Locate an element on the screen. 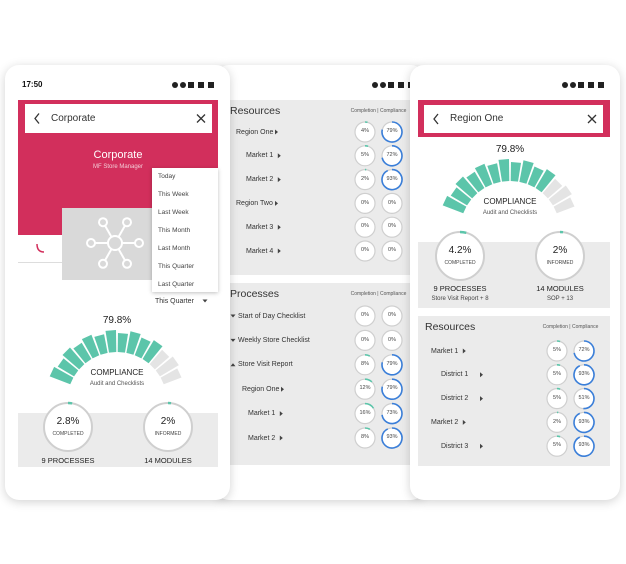 Image resolution: width=626 pixels, height=564 pixels. dropdown-item: This Week is located at coordinates (173, 194).